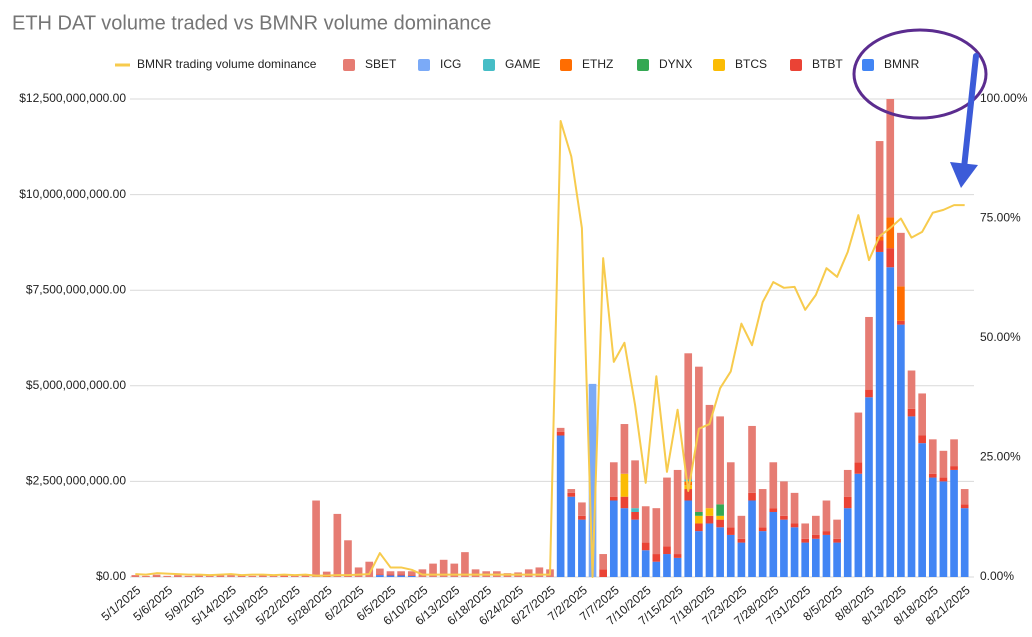 This screenshot has height=637, width=1032. I want to click on y2-tick-label: 75.00%, so click(1000, 218).